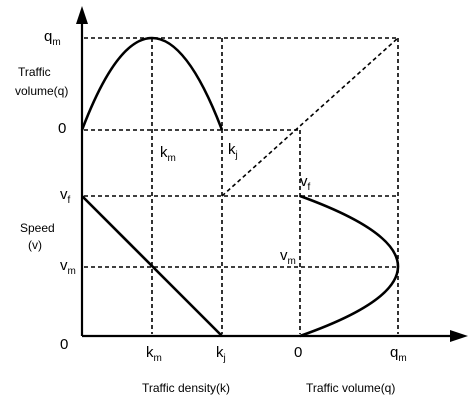 Image resolution: width=474 pixels, height=411 pixels. What do you see at coordinates (152, 83) in the screenshot?
I see `flow-density-curve` at bounding box center [152, 83].